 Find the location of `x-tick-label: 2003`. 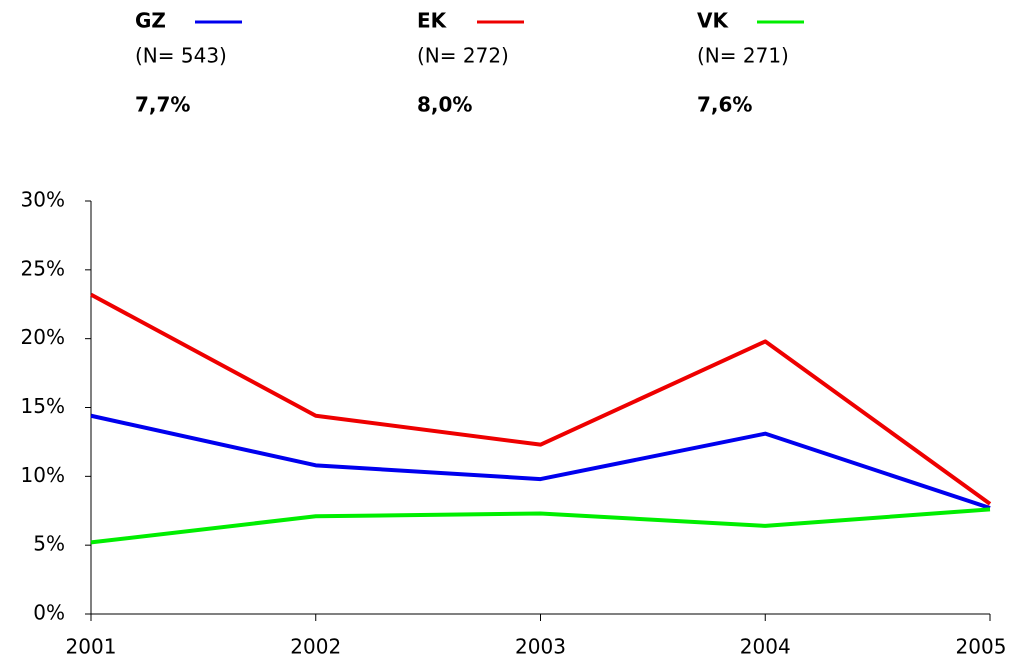

x-tick-label: 2003 is located at coordinates (540, 647).